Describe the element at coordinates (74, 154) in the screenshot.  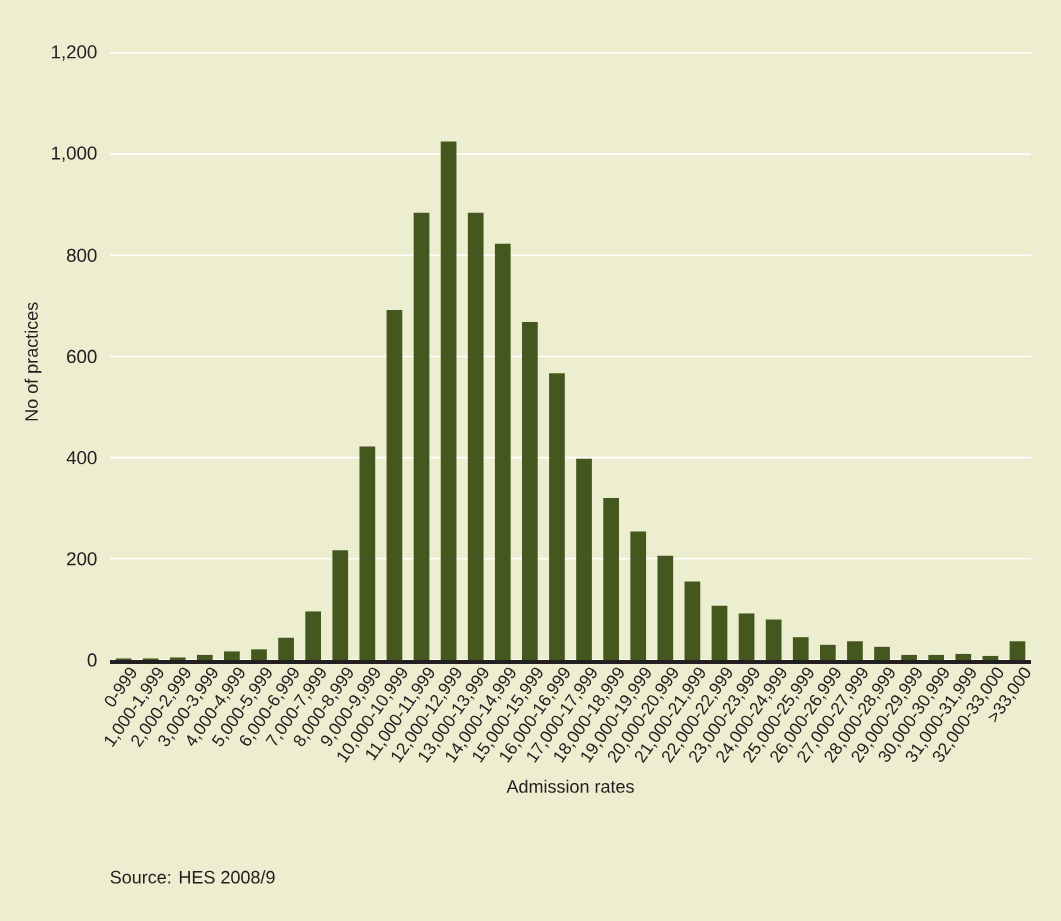
I see `y-tick-label: 1,000` at that location.